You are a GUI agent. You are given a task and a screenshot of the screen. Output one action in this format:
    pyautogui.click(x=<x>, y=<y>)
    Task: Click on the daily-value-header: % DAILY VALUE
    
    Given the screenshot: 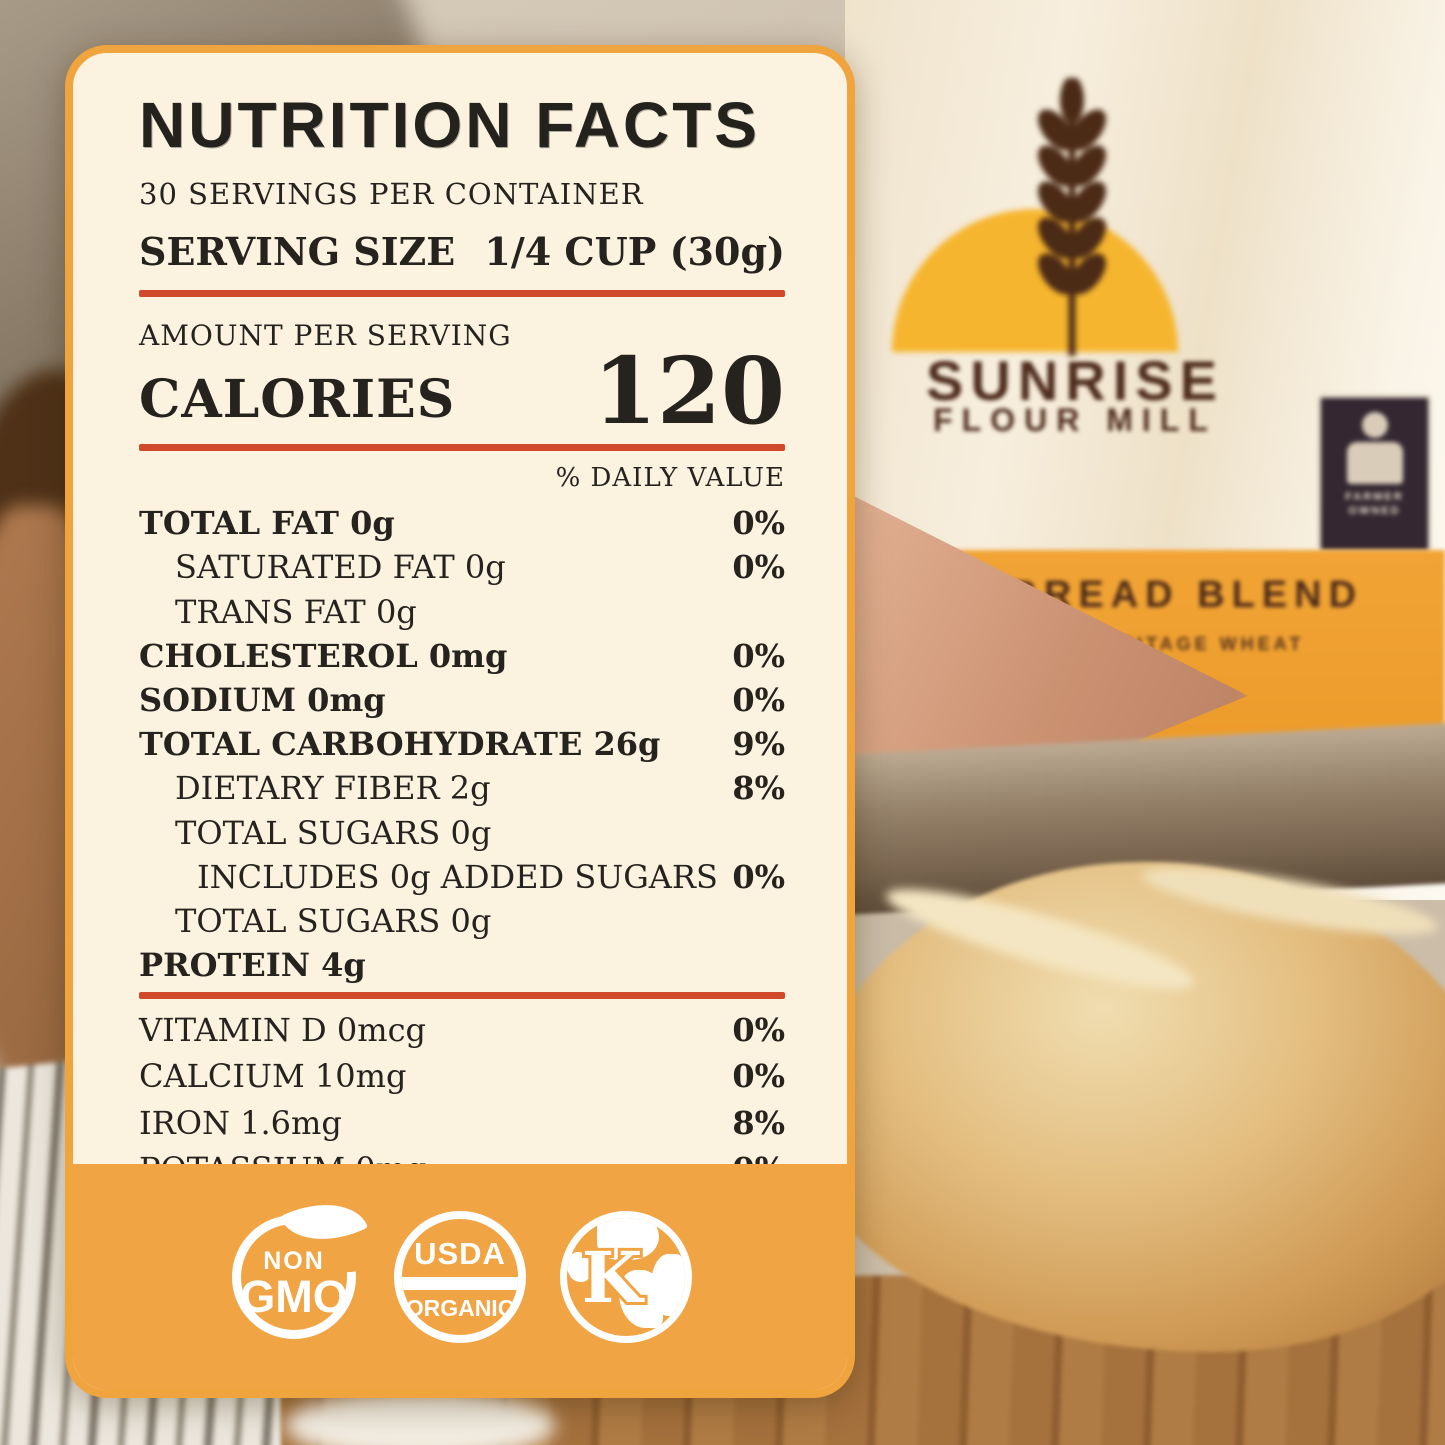 What is the action you would take?
    pyautogui.click(x=670, y=478)
    